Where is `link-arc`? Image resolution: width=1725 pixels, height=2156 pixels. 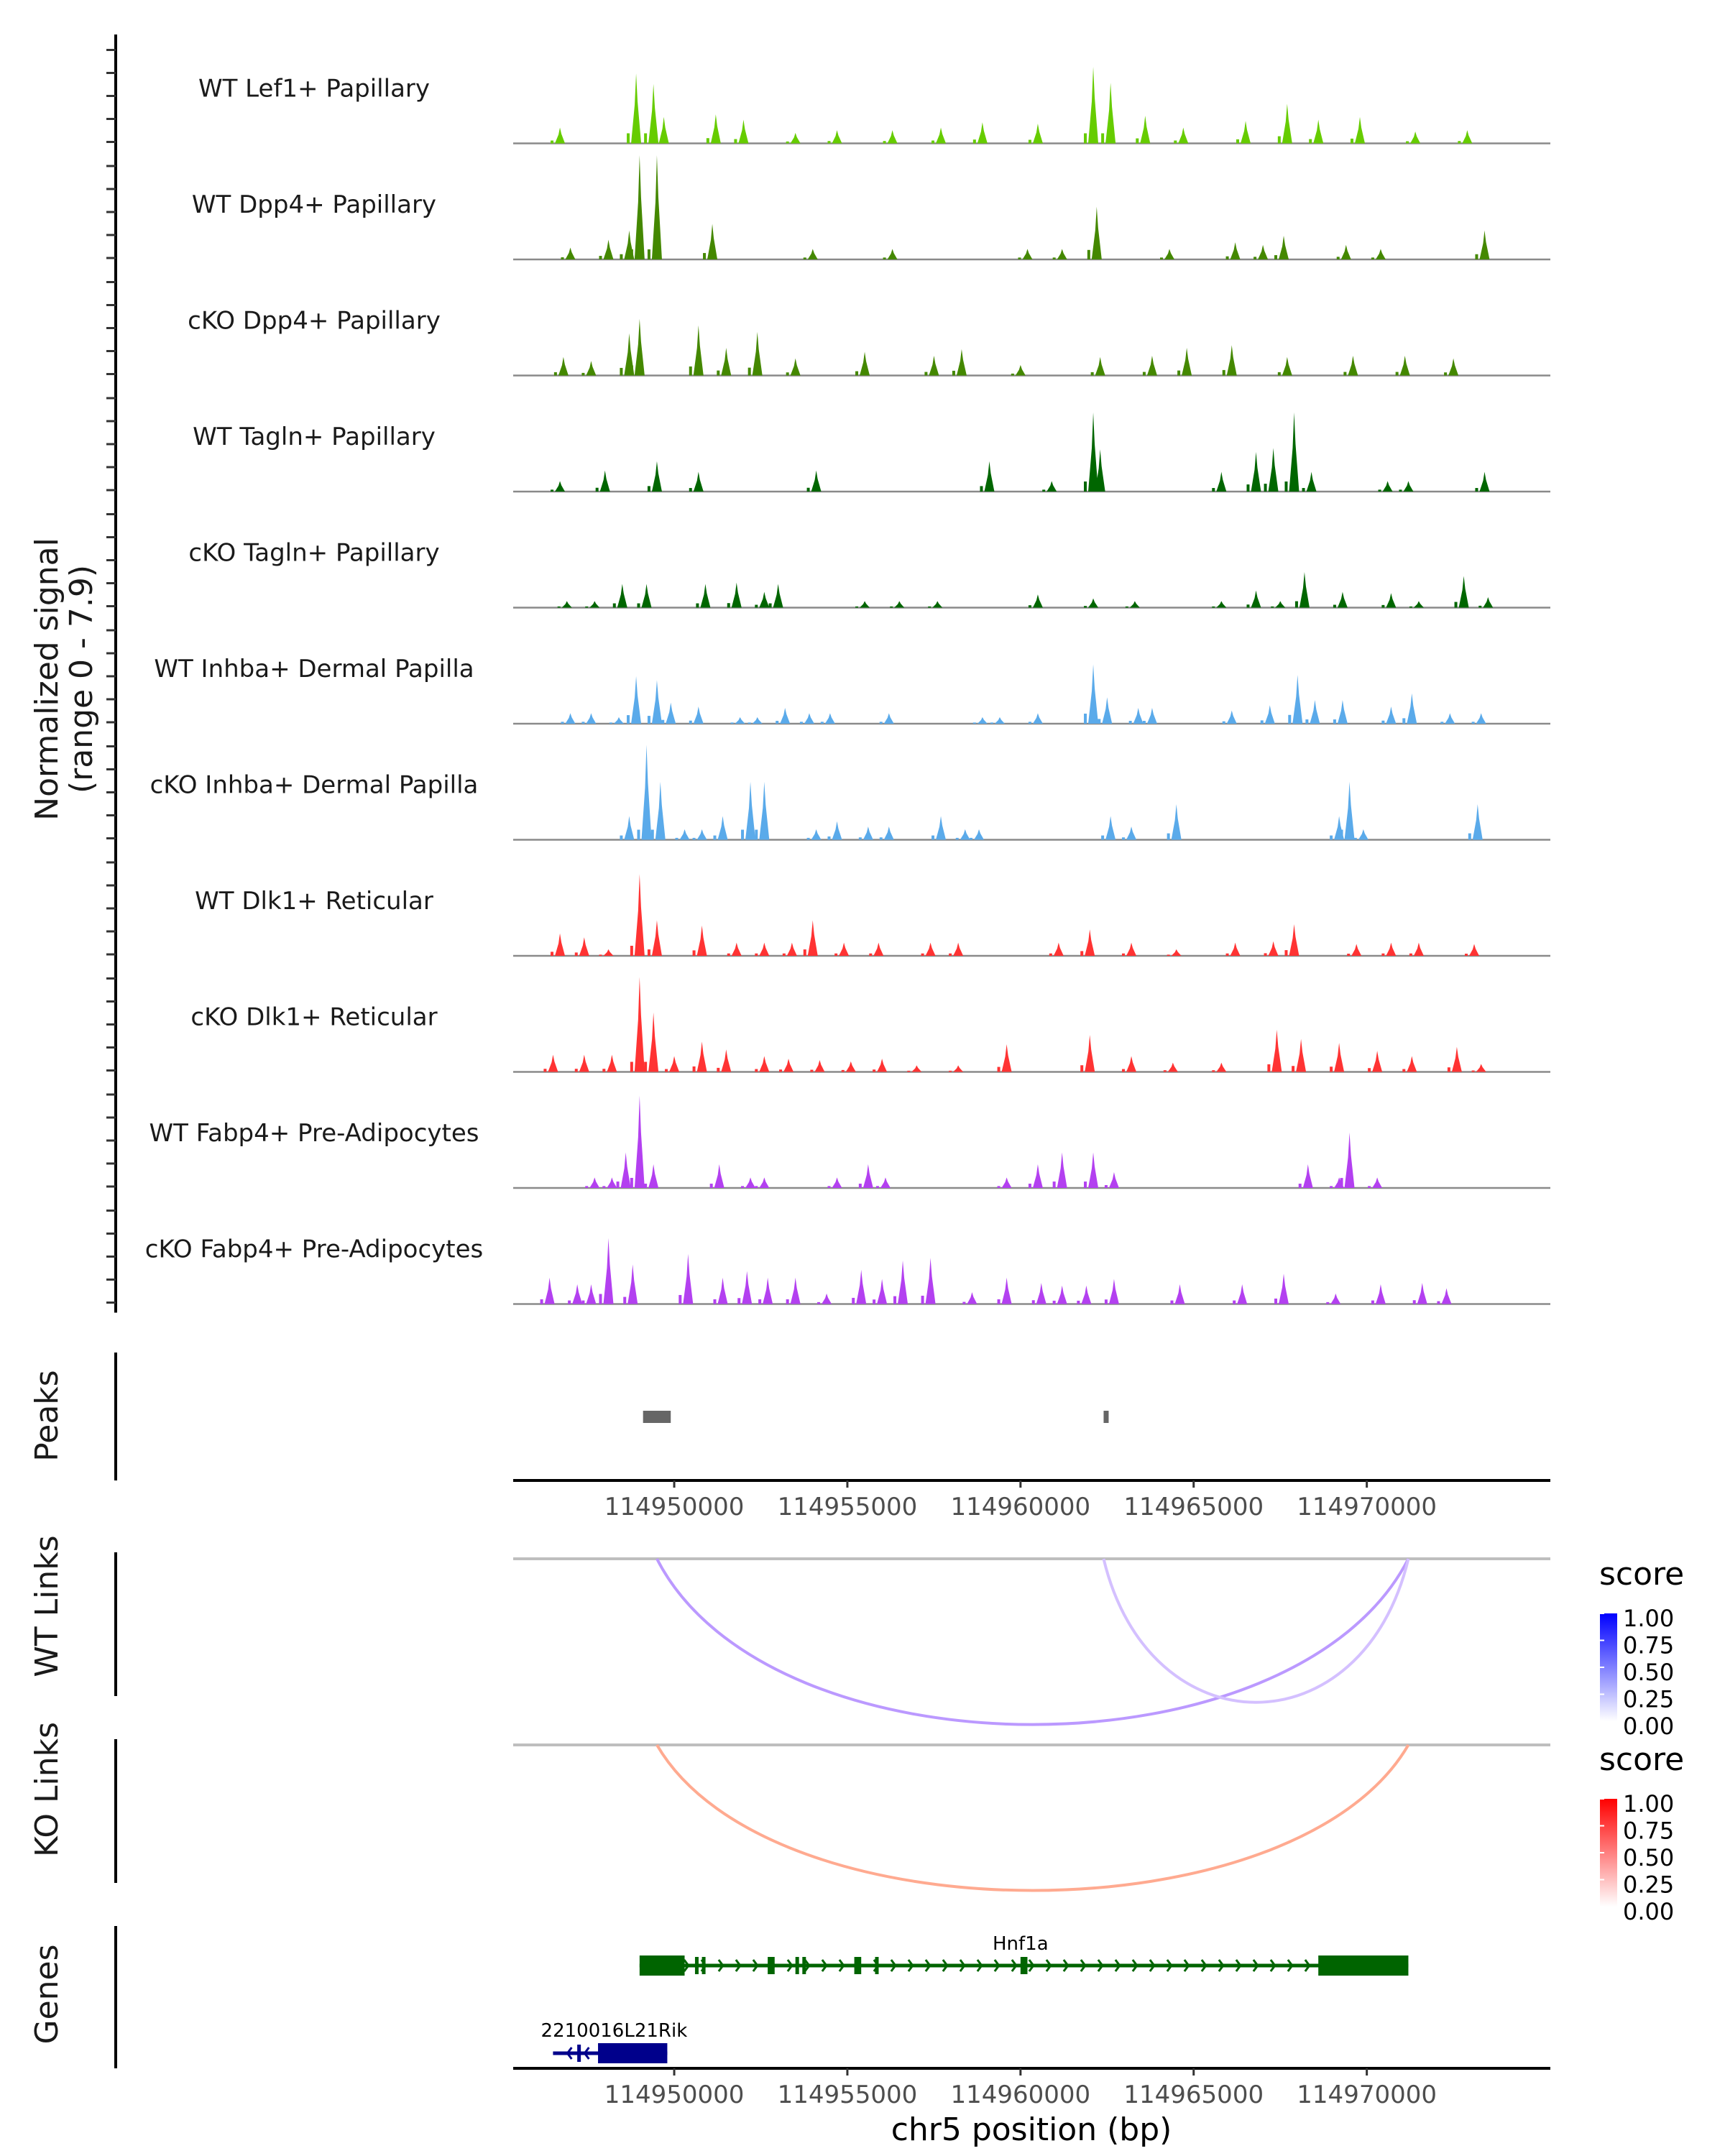 link-arc is located at coordinates (1256, 1631).